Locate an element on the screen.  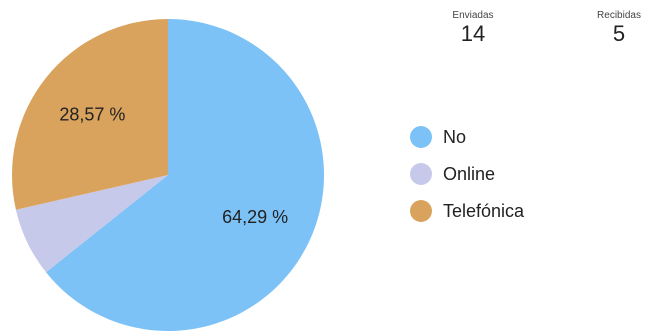
received-label: Recibidas is located at coordinates (619, 15).